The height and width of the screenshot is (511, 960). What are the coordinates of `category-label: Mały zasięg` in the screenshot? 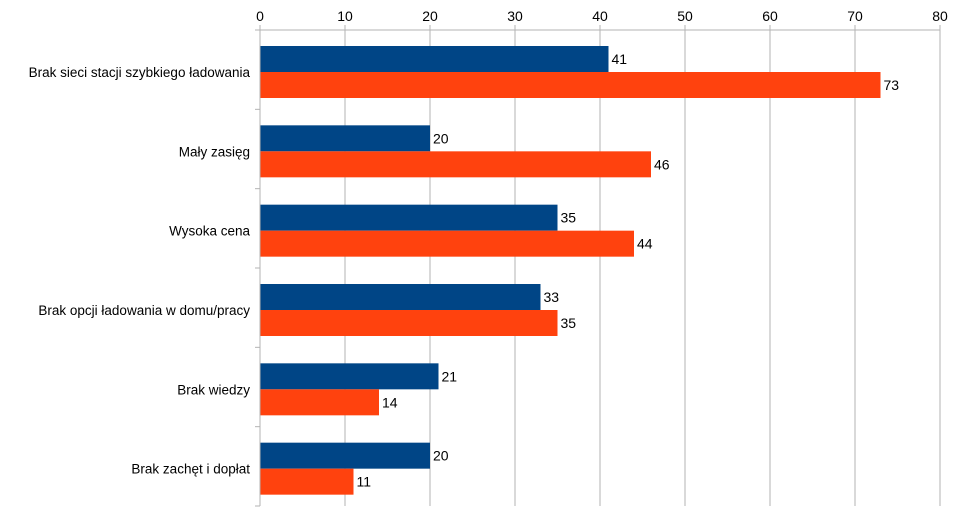 It's located at (214, 151).